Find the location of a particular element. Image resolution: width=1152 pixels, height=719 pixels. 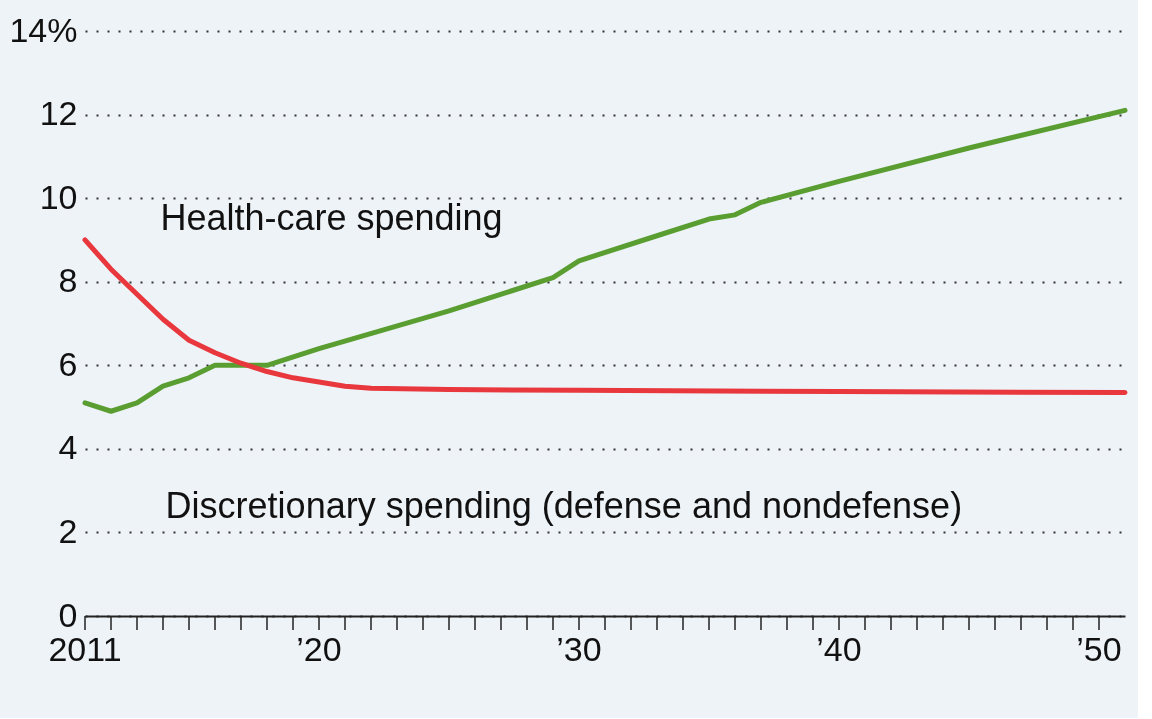

y-tick-label: 6 is located at coordinates (68, 363).